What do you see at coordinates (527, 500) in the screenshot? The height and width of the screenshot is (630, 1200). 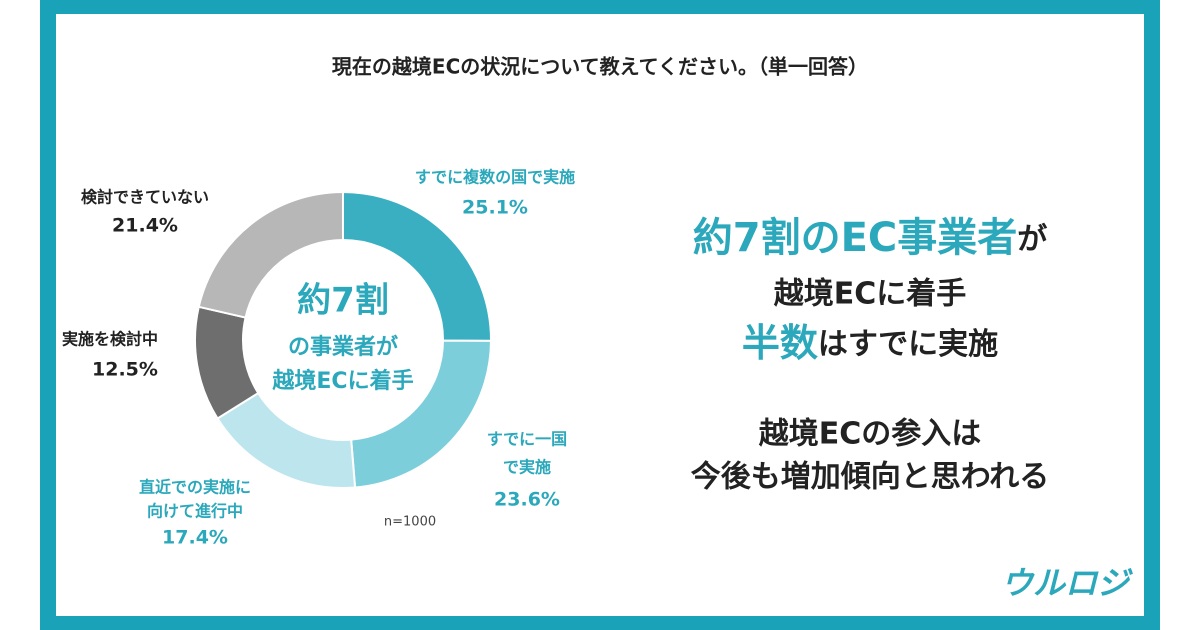 I see `value-label: 23.6%` at bounding box center [527, 500].